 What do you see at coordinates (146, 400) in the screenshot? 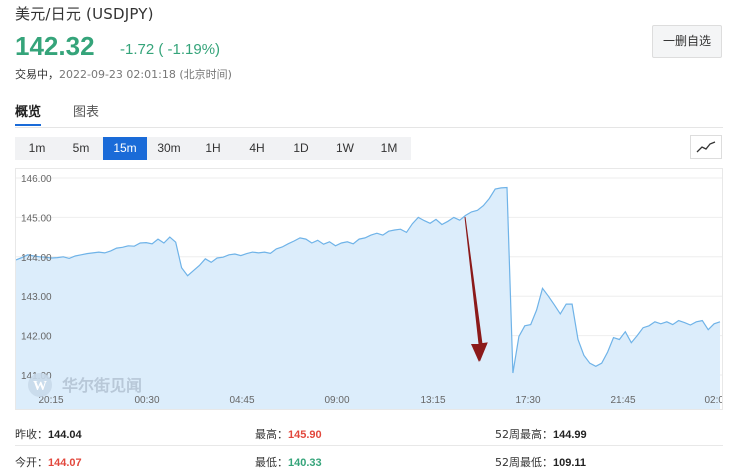
I see `x-tick-label: 00:30` at bounding box center [146, 400].